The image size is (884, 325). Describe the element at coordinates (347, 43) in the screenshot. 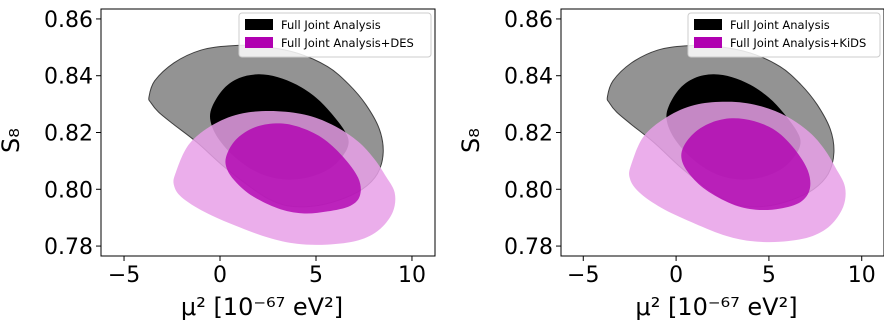

I see `legend-label-1: Full Joint Analysis+DES` at that location.